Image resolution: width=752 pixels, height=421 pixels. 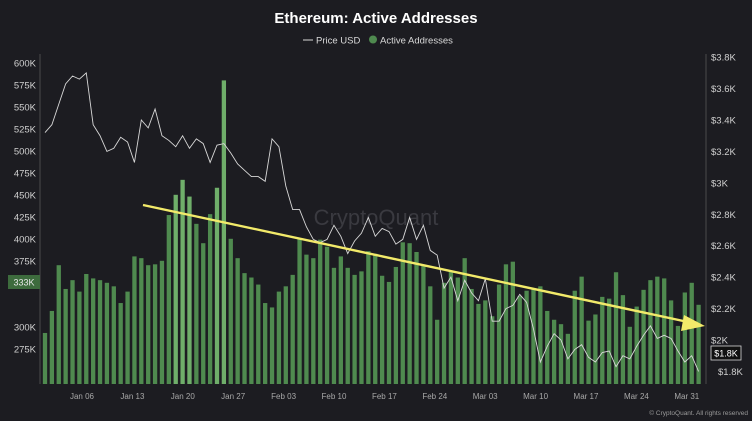 What do you see at coordinates (636, 396) in the screenshot?
I see `x-tick-label: Mar 24` at bounding box center [636, 396].